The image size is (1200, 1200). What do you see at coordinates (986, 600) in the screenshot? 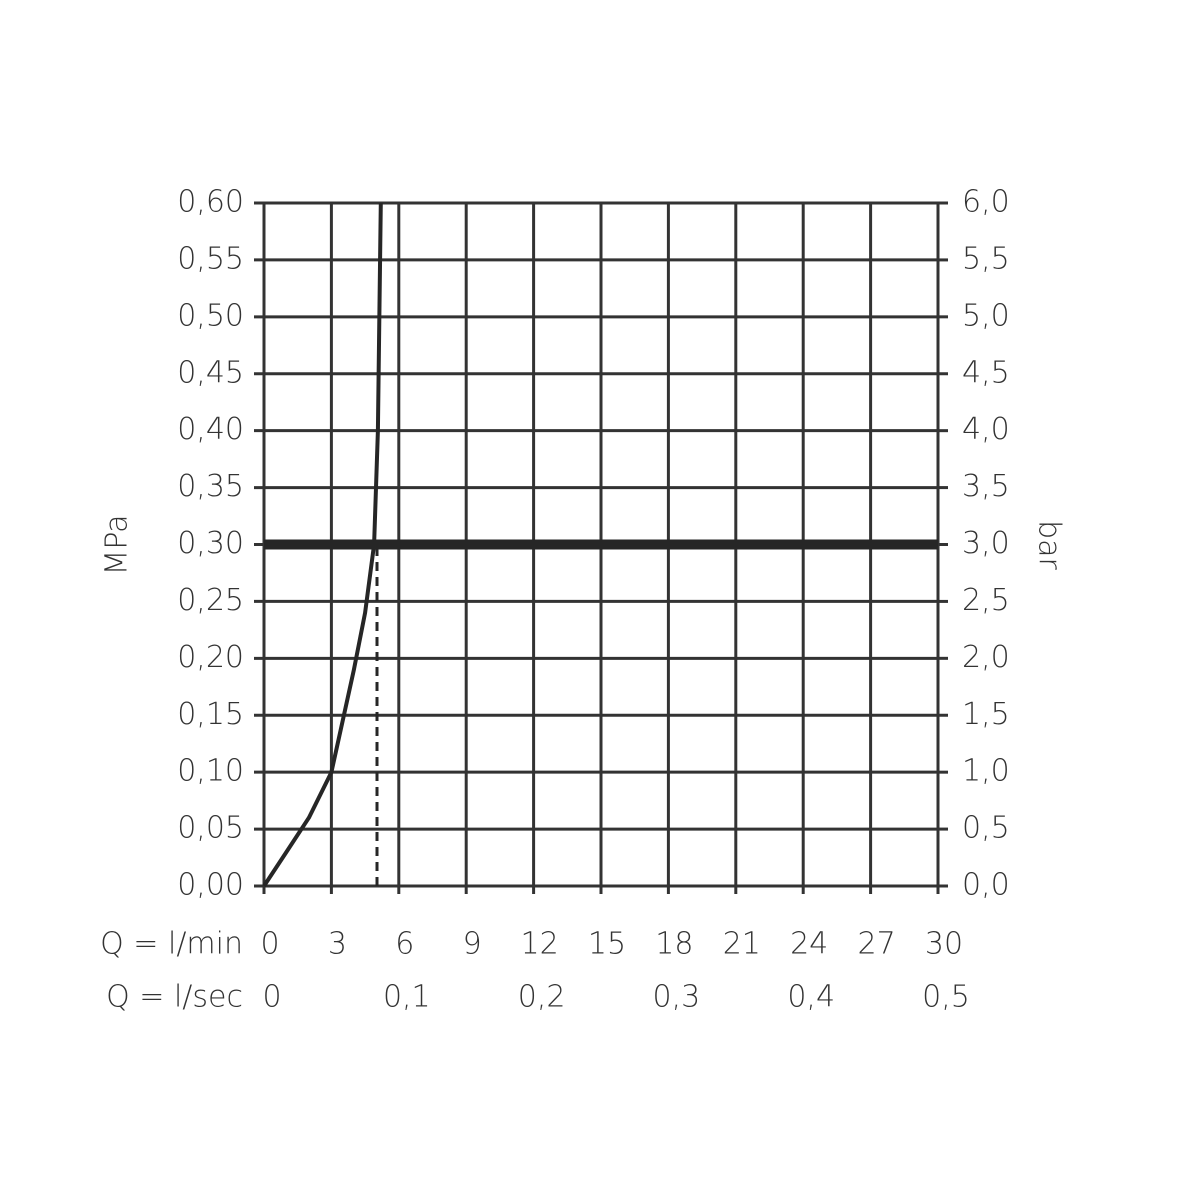
I see `y2-tick-label: 2,5` at bounding box center [986, 600].